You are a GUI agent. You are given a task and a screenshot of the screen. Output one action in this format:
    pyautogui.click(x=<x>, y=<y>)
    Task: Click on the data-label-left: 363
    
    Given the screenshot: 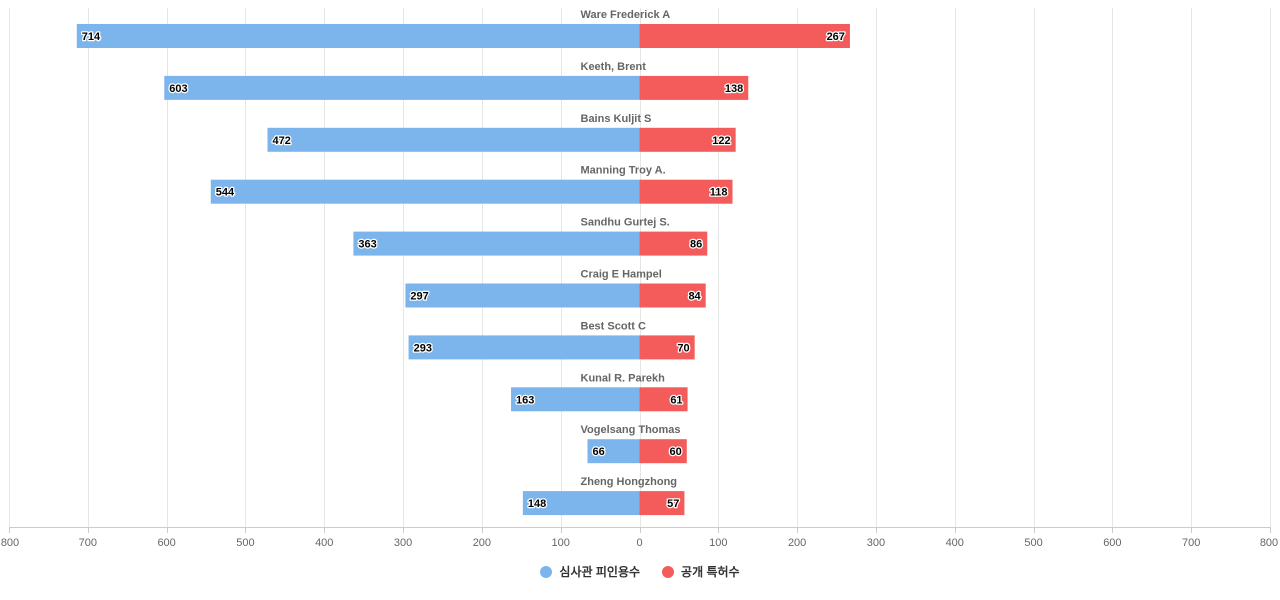 What is the action you would take?
    pyautogui.click(x=367, y=245)
    